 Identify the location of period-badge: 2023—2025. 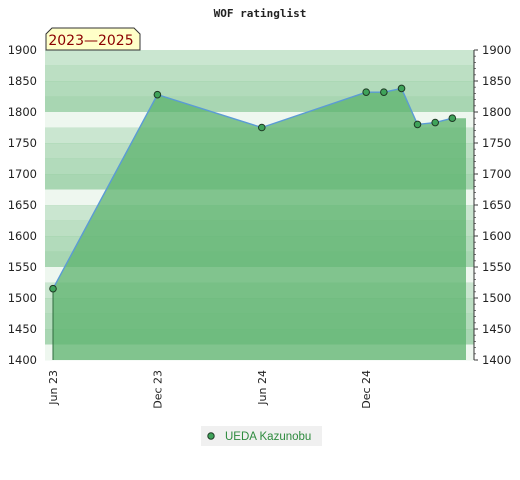
(93, 39).